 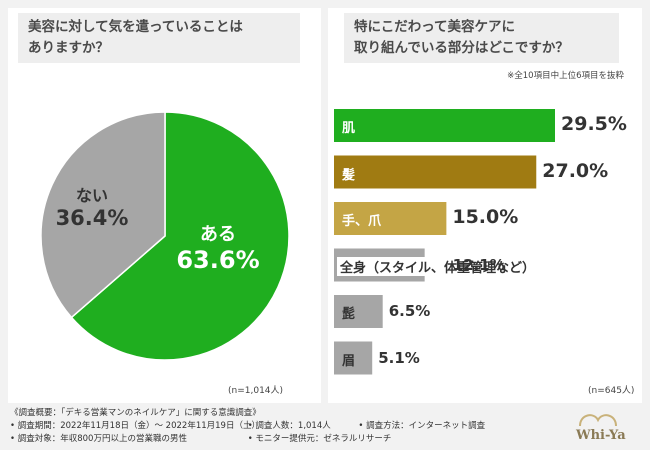 I want to click on bar-value-label-1: 27.0%, so click(x=575, y=170).